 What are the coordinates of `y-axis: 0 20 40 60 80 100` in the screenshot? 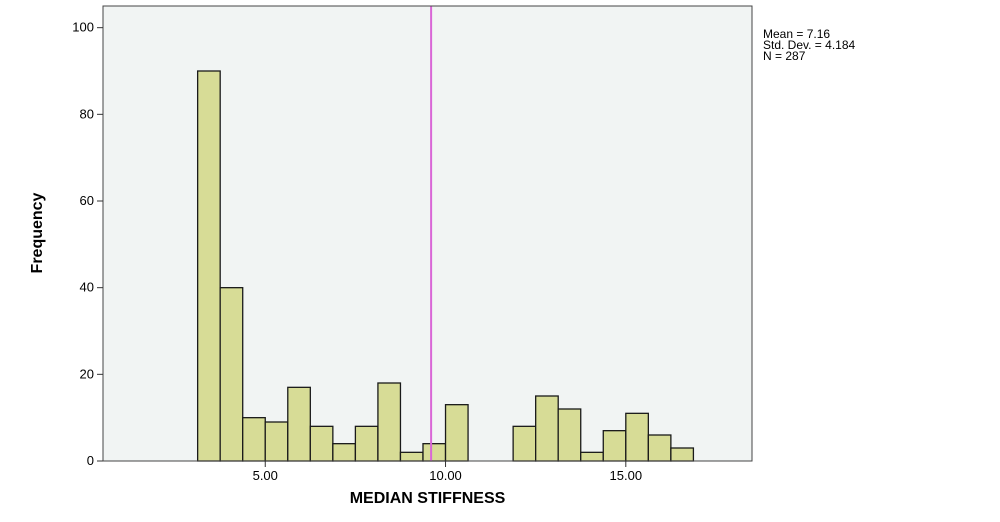 It's located at (87, 244).